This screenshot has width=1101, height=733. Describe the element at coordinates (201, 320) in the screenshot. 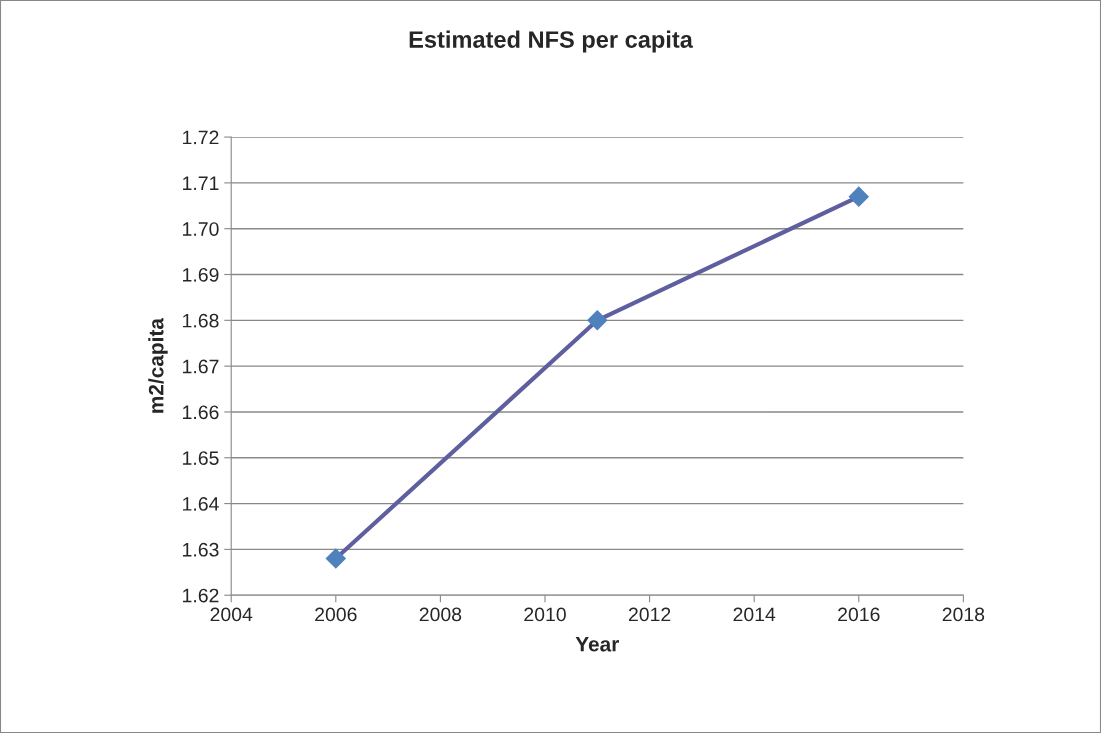

I see `y-tick-label: 1.68` at that location.